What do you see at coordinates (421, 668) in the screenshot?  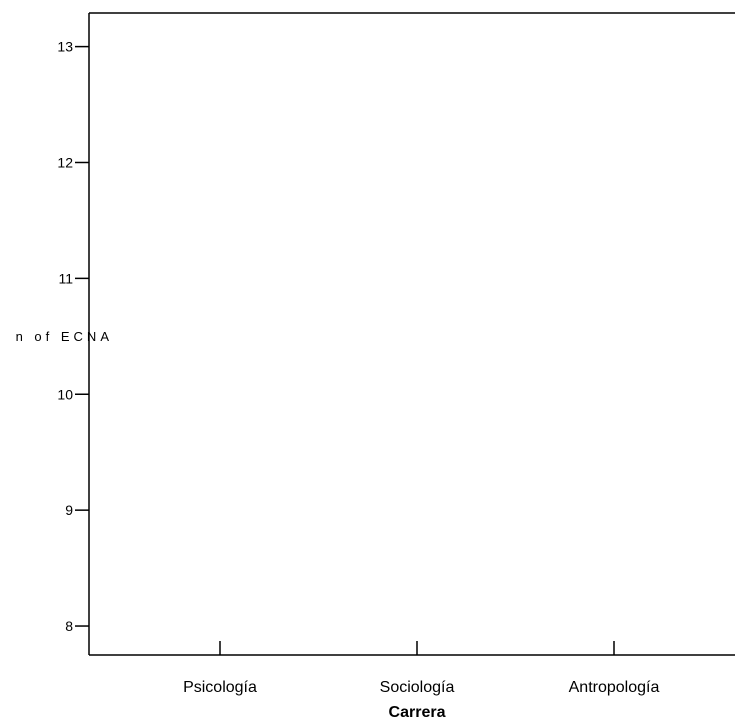 I see `x-axis-ticks: Psicología Sociología Antropología` at bounding box center [421, 668].